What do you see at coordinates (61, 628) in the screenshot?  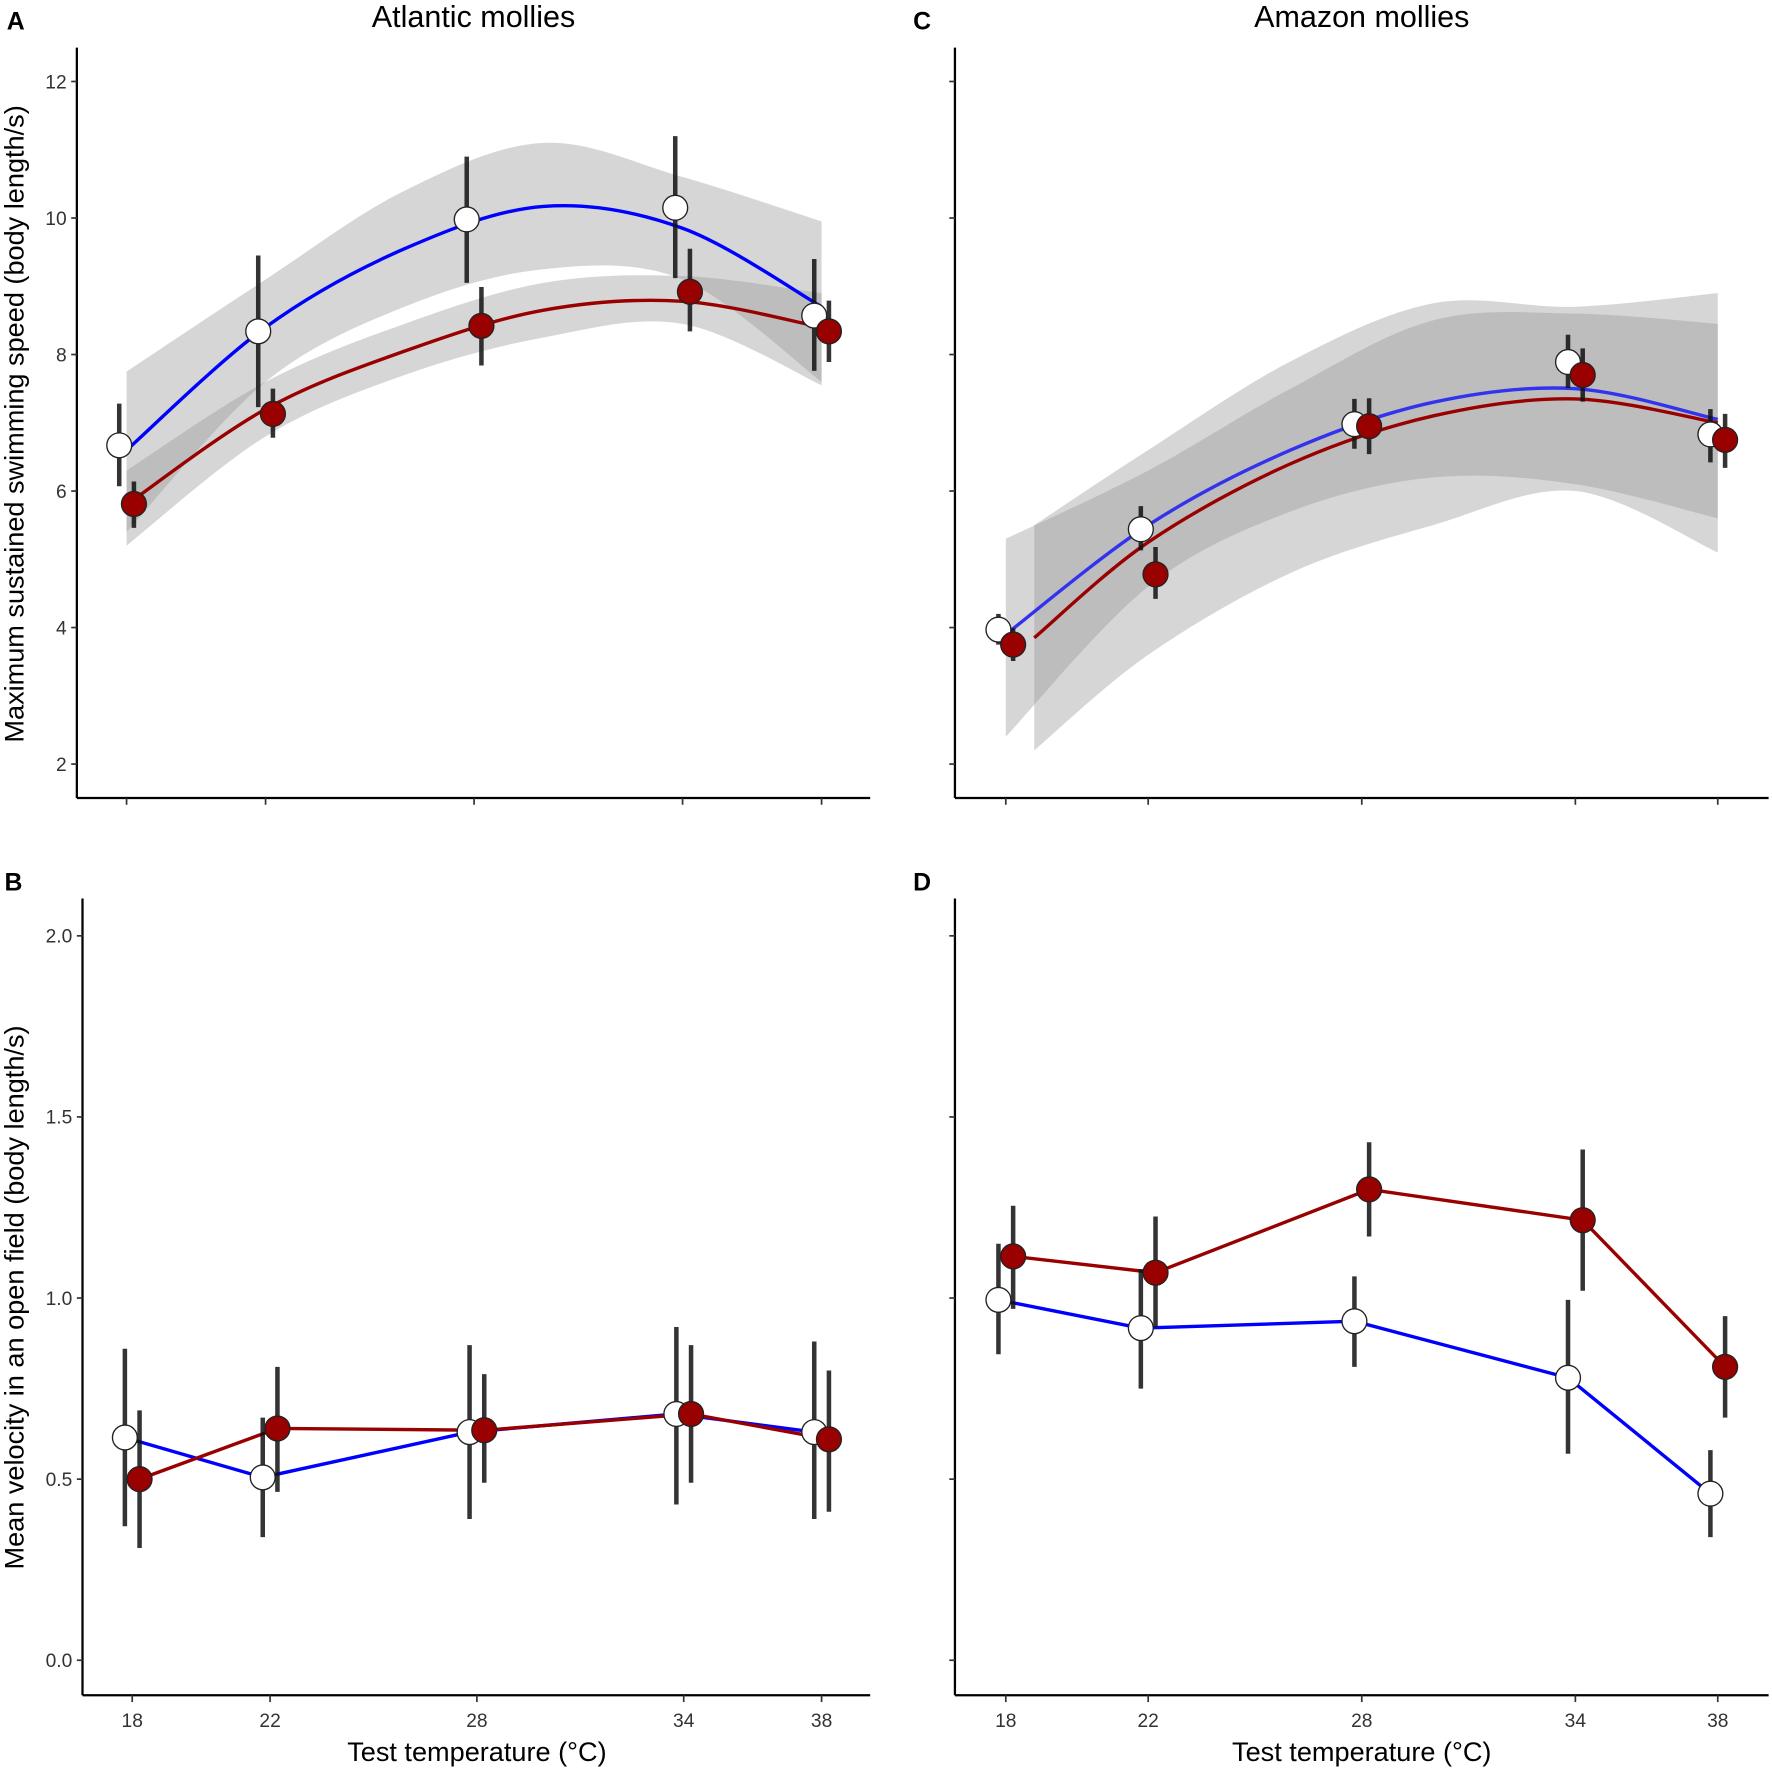 I see `y-tick-label: 4` at bounding box center [61, 628].